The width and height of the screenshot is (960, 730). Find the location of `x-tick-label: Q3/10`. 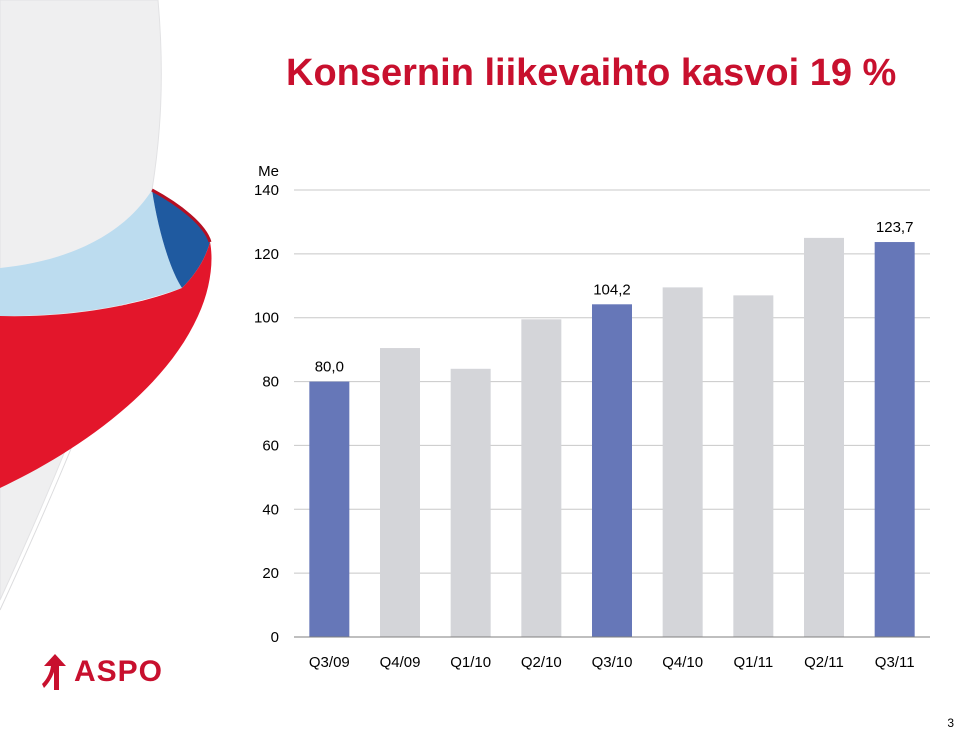

x-tick-label: Q3/10 is located at coordinates (612, 662).